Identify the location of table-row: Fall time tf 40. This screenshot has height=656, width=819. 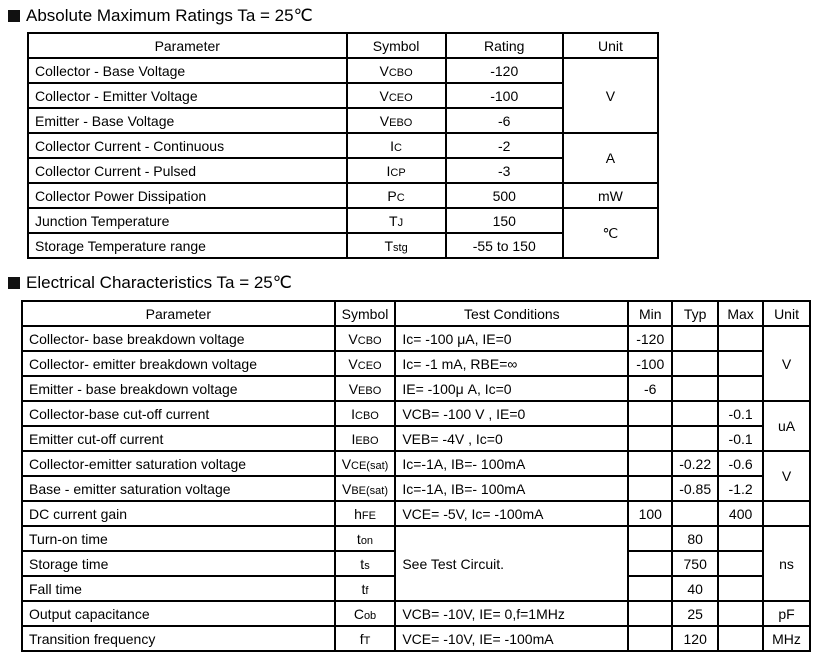
(415, 588).